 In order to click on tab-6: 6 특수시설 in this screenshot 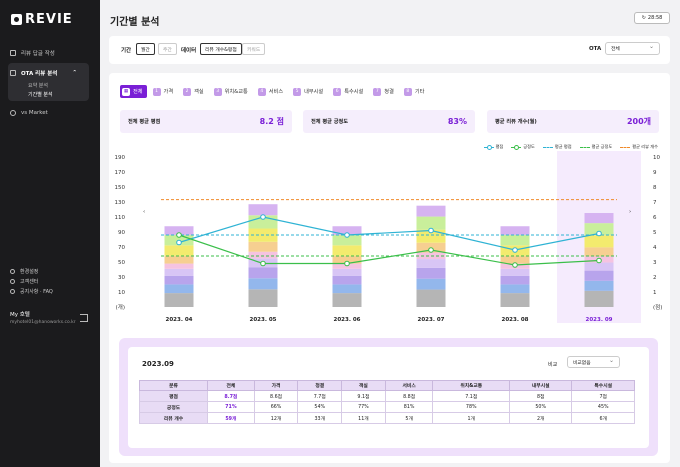, I will do `click(349, 91)`.